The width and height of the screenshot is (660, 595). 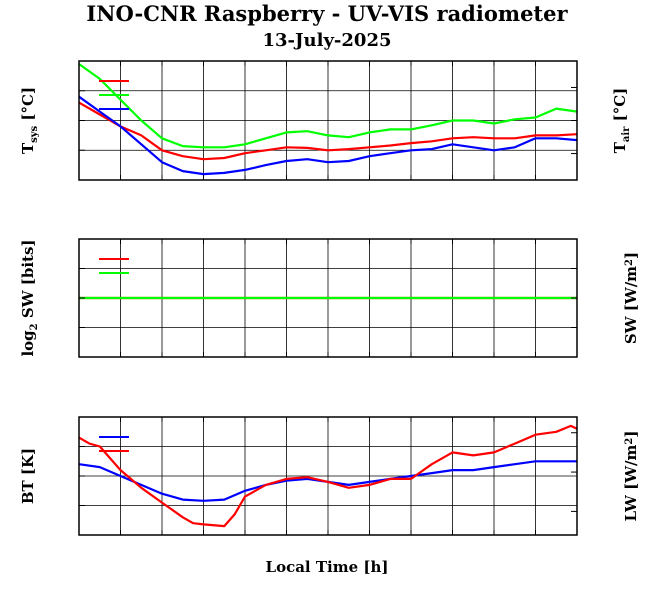 What do you see at coordinates (631, 298) in the screenshot?
I see `y-axis-label-right: SW [W/m2]` at bounding box center [631, 298].